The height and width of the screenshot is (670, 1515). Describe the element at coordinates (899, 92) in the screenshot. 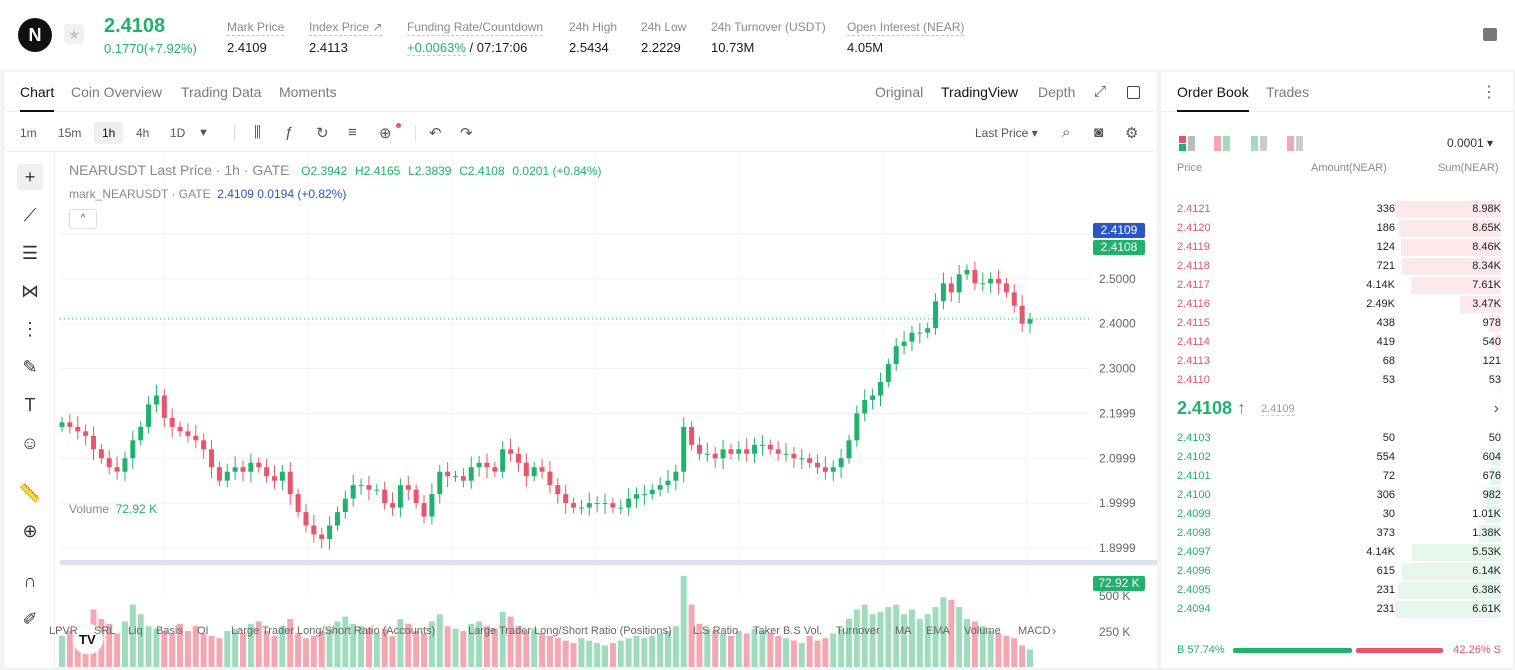

I see `view-original: Original` at that location.